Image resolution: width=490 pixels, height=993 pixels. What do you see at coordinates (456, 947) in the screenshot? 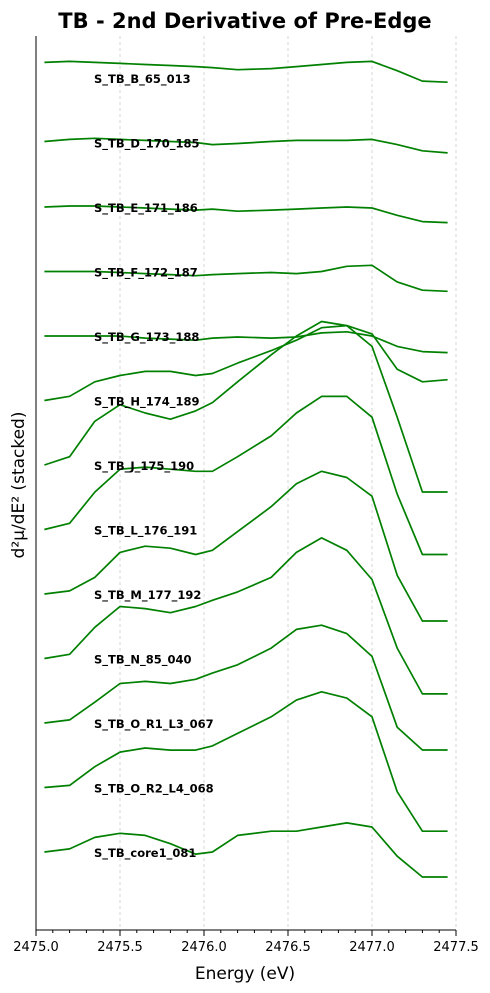
I see `x-tick-label: 2477.5` at bounding box center [456, 947].